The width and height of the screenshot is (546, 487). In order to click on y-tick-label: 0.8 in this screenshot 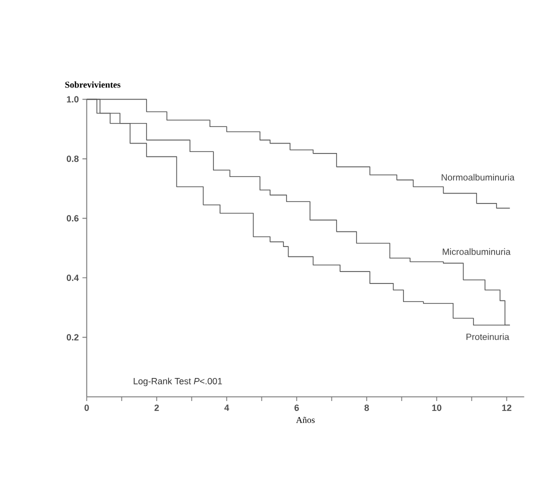, I will do `click(72, 159)`.